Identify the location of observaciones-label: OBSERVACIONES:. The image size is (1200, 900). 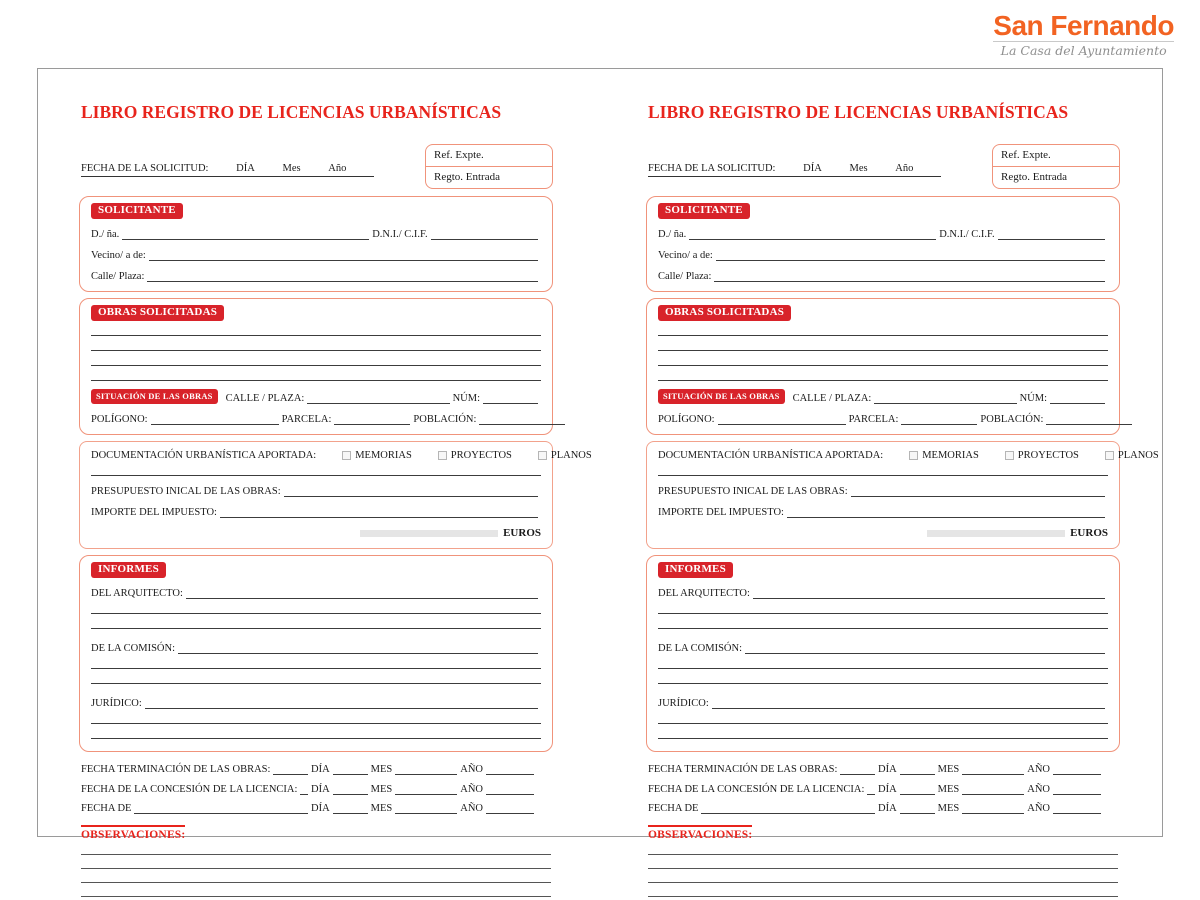
(700, 833).